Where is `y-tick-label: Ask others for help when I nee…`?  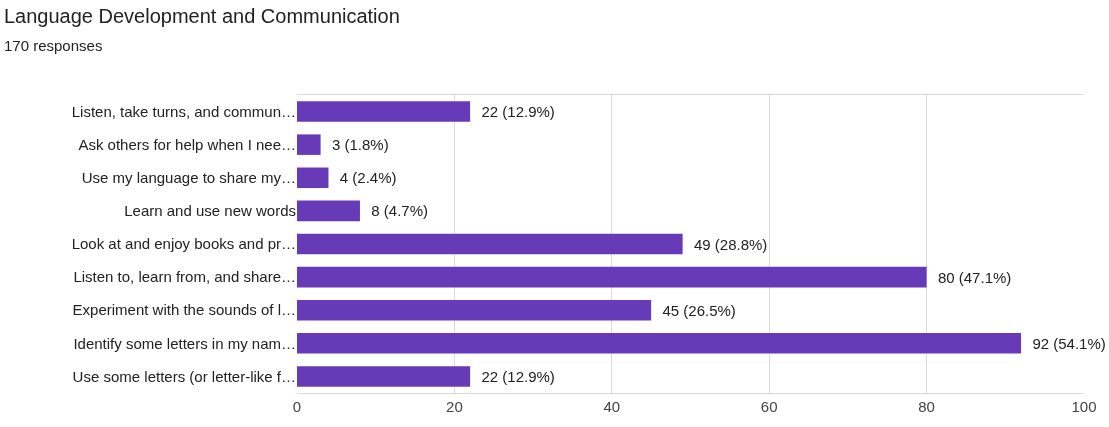
y-tick-label: Ask others for help when I nee… is located at coordinates (187, 144).